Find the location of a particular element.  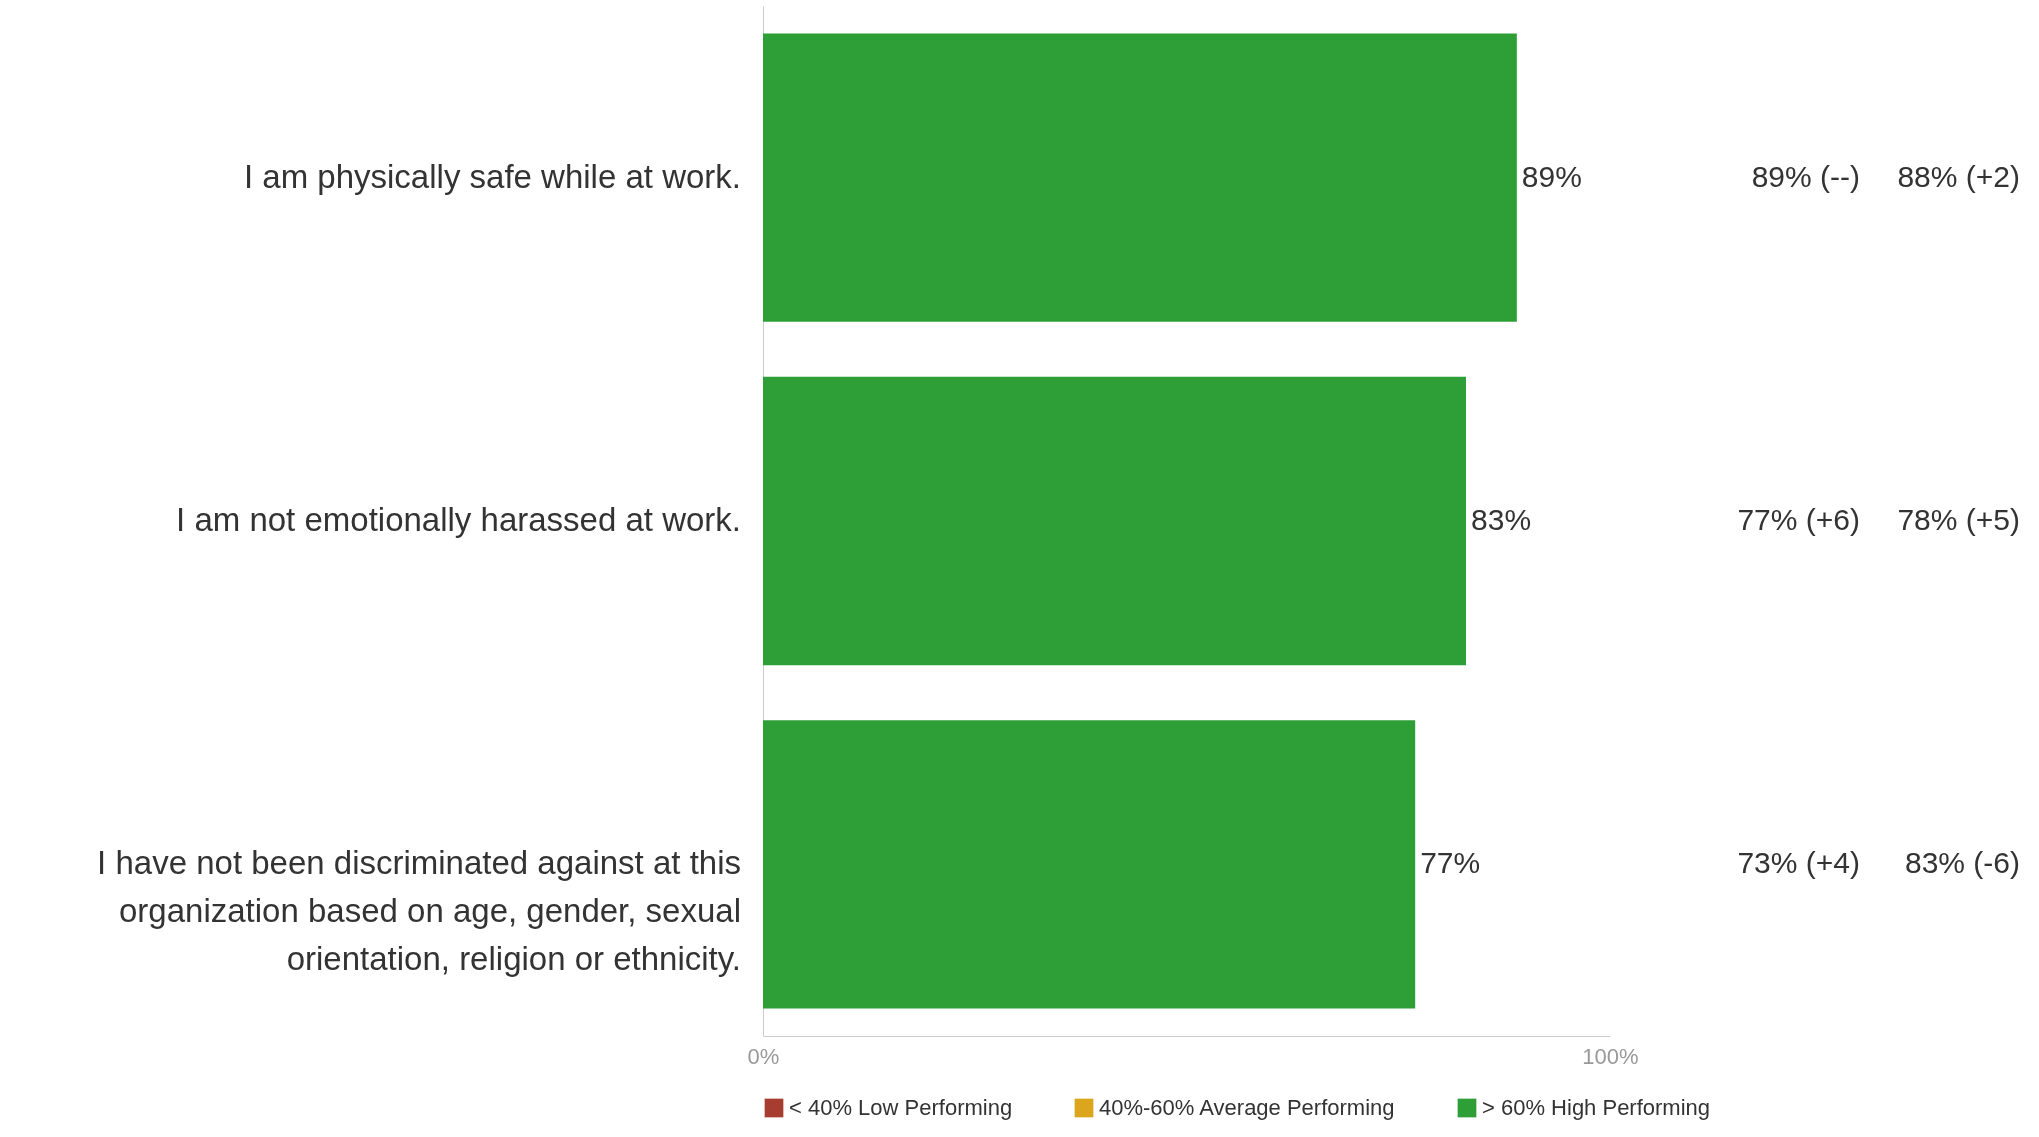

text: 89% (--) is located at coordinates (1805, 176).